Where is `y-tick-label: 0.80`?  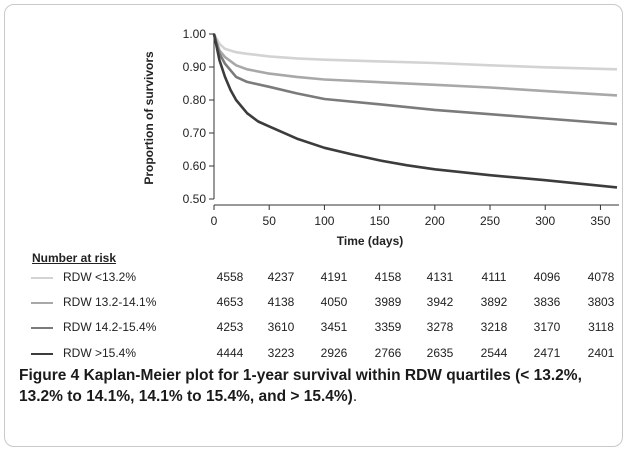 y-tick-label: 0.80 is located at coordinates (195, 100).